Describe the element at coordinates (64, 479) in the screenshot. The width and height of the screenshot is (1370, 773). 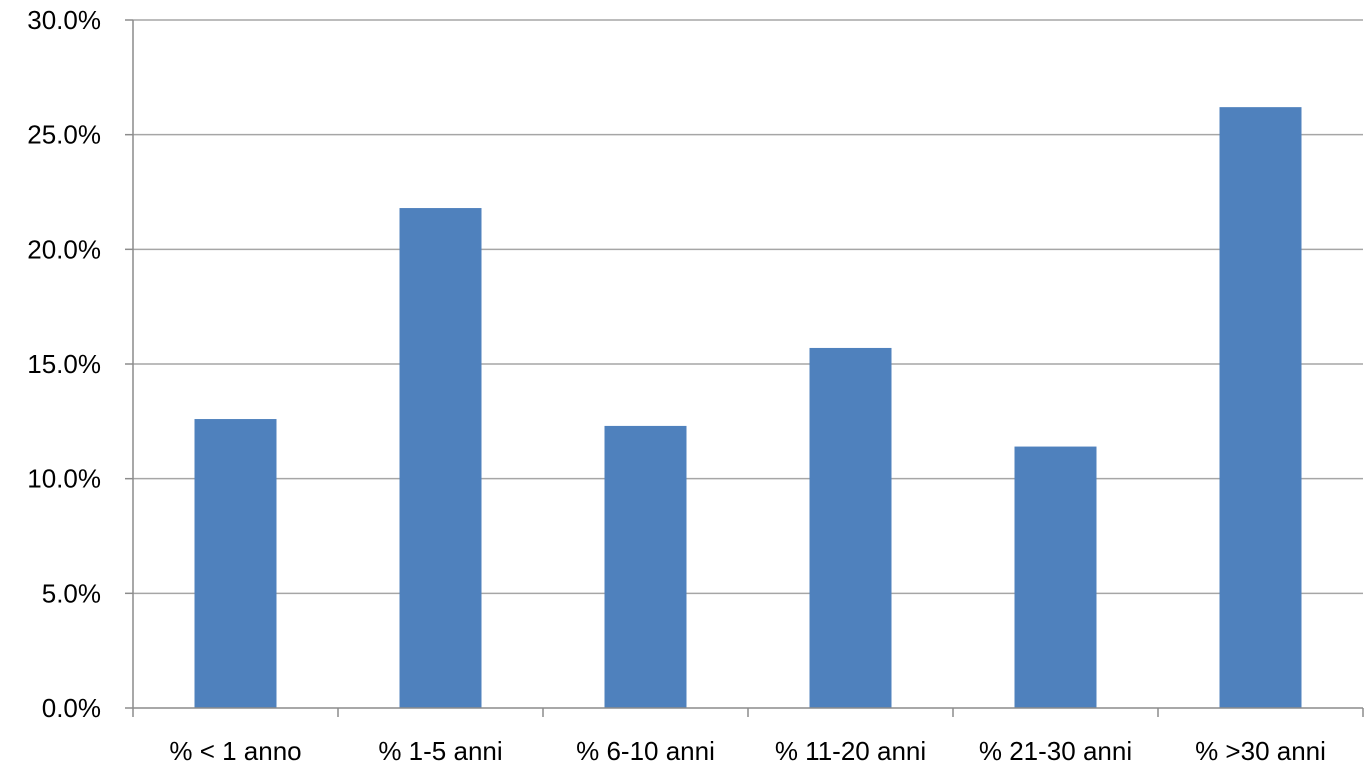
I see `y-tick-label: 10.0%` at that location.